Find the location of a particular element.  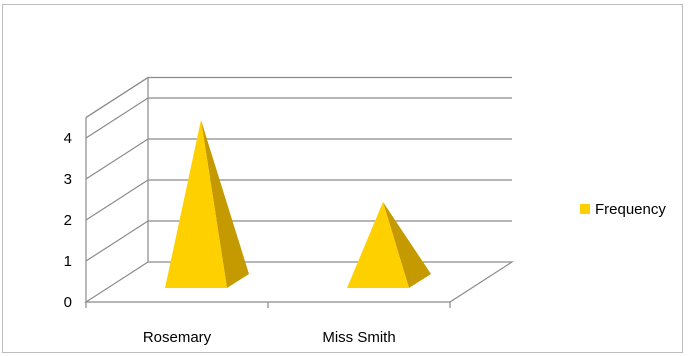

y-tick-label: 4 is located at coordinates (68, 138).